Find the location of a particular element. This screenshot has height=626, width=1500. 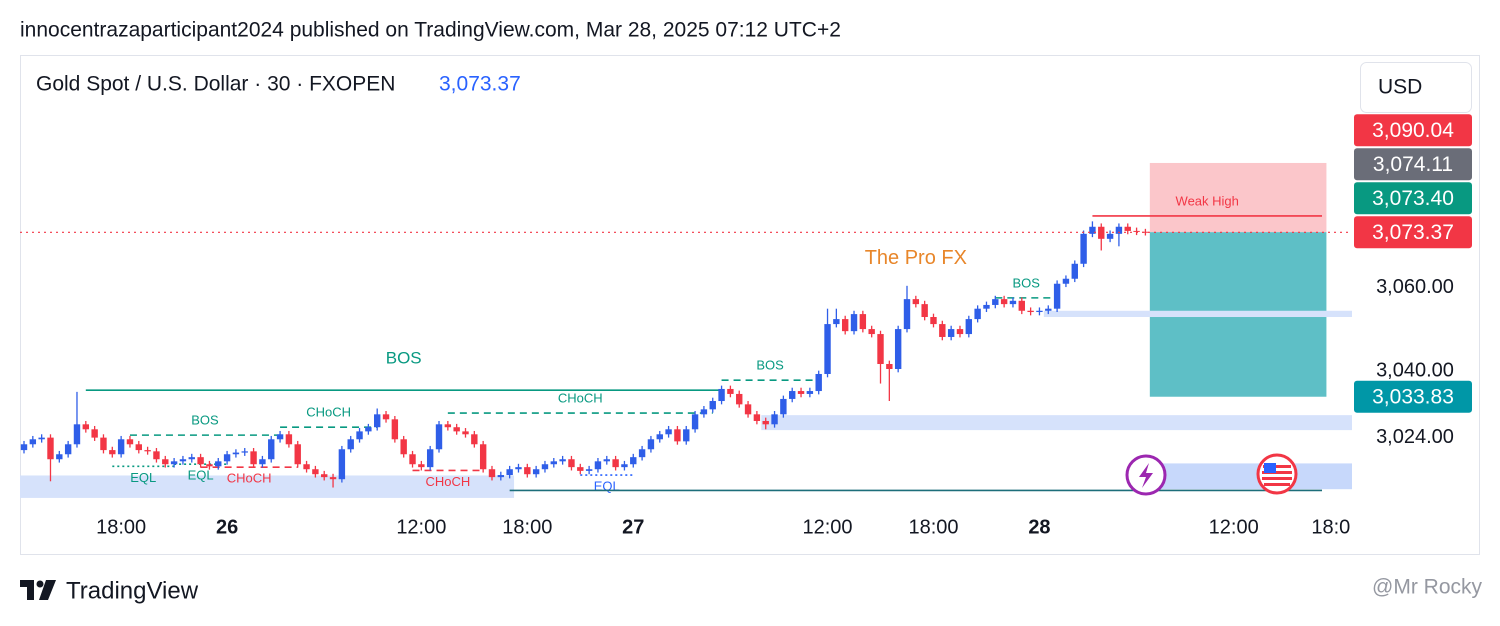

y-tick-label: 3,040.00 is located at coordinates (1415, 370).